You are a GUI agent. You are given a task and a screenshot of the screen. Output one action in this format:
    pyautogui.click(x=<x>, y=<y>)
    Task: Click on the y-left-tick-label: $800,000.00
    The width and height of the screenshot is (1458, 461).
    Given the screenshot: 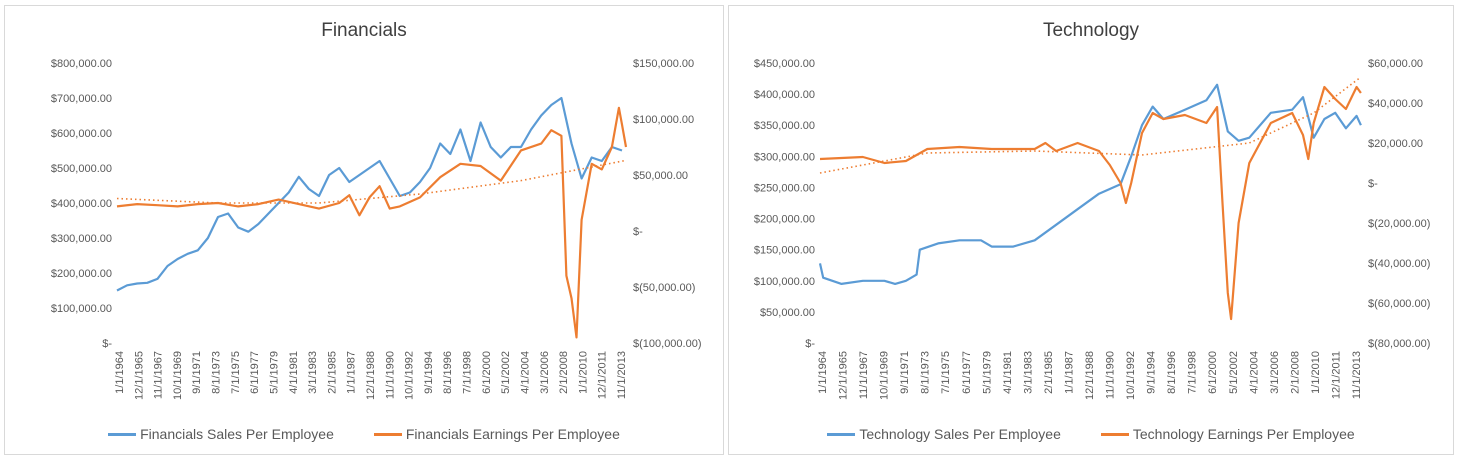 What is the action you would take?
    pyautogui.click(x=81, y=64)
    